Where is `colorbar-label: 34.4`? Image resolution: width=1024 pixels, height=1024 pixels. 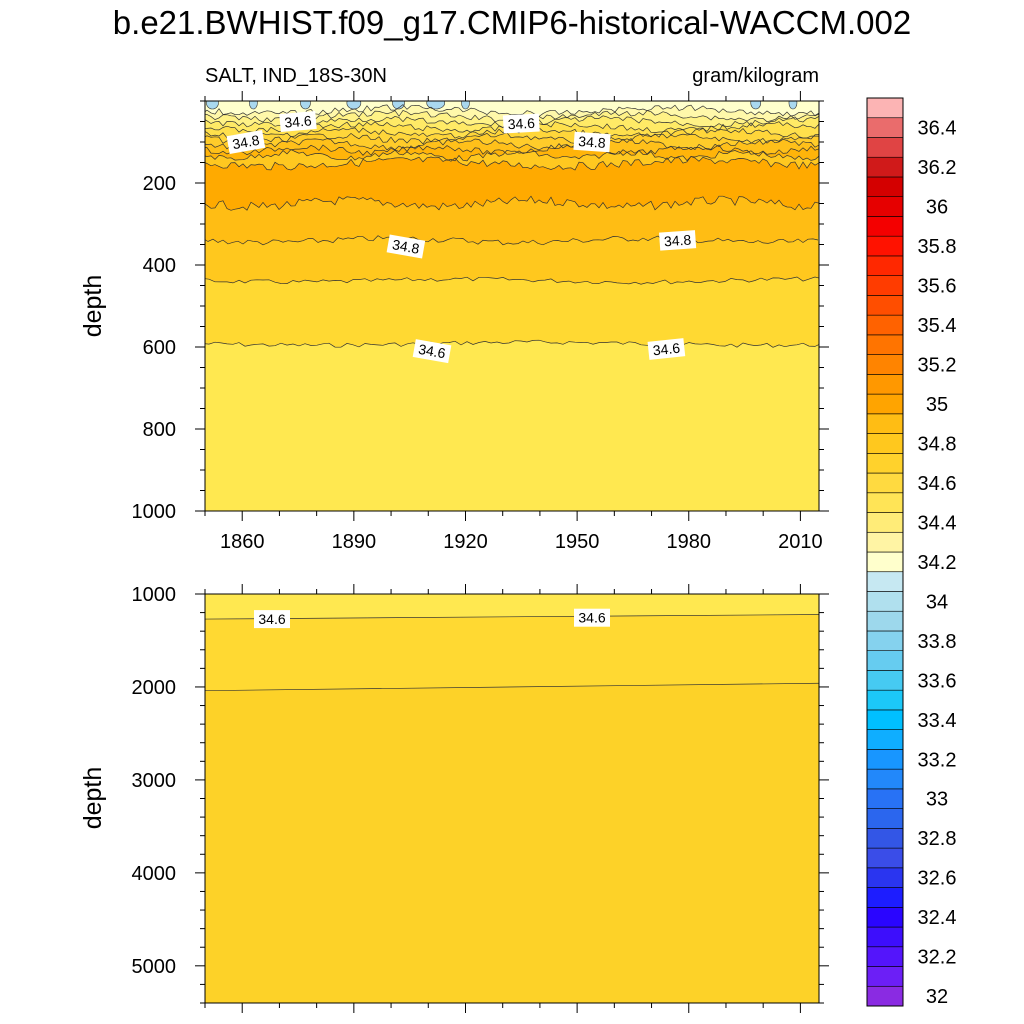 colorbar-label: 34.4 is located at coordinates (937, 523).